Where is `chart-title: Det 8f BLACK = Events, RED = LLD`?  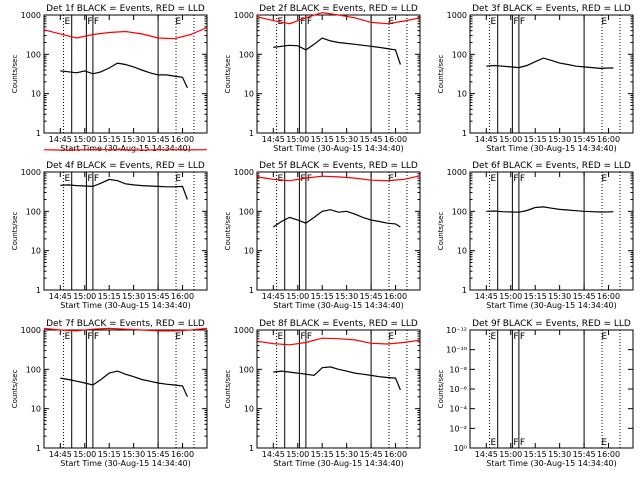 chart-title: Det 8f BLACK = Events, RED = LLD is located at coordinates (338, 324).